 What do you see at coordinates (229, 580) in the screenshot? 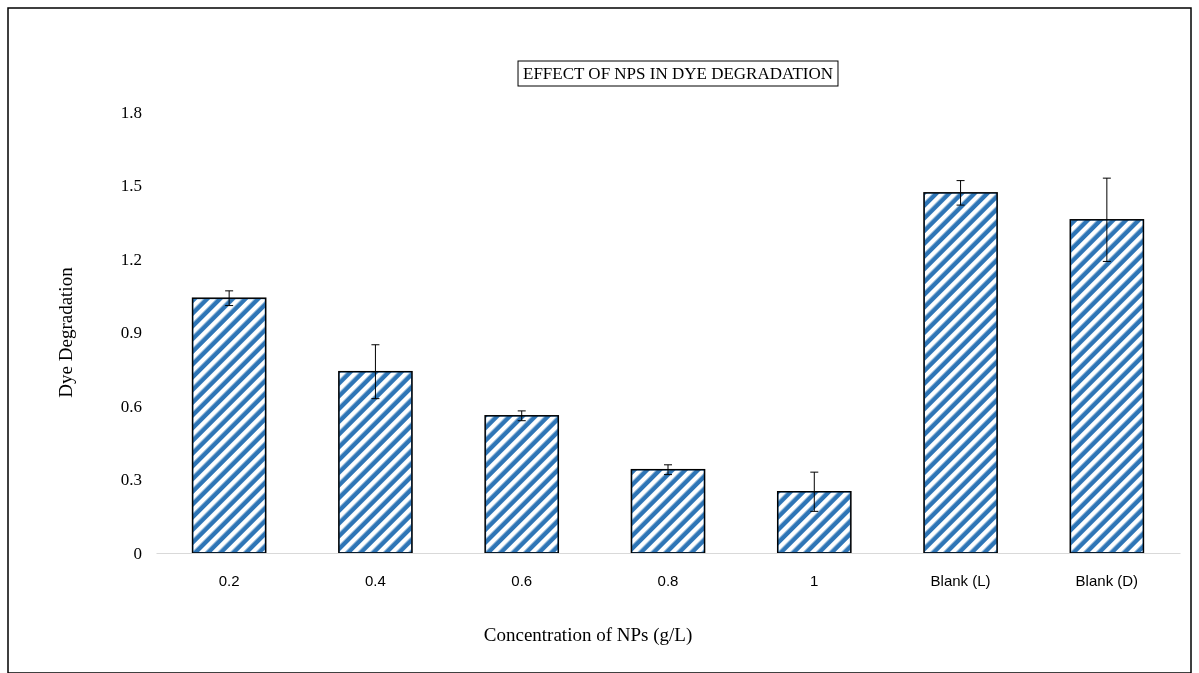
I see `x-tick-label: 0.2` at bounding box center [229, 580].